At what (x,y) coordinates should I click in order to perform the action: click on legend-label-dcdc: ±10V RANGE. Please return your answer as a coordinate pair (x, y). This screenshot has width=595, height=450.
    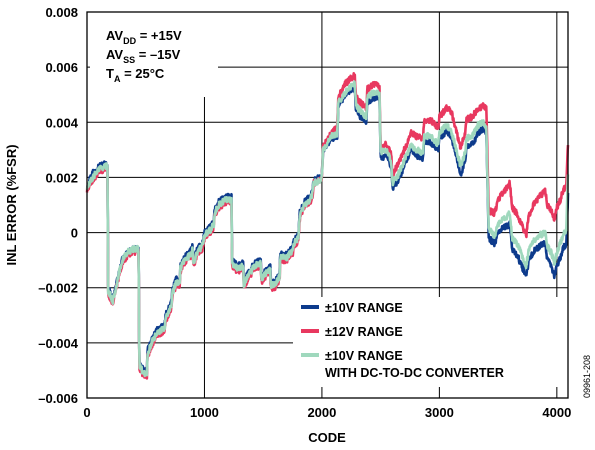
    Looking at the image, I should click on (364, 356).